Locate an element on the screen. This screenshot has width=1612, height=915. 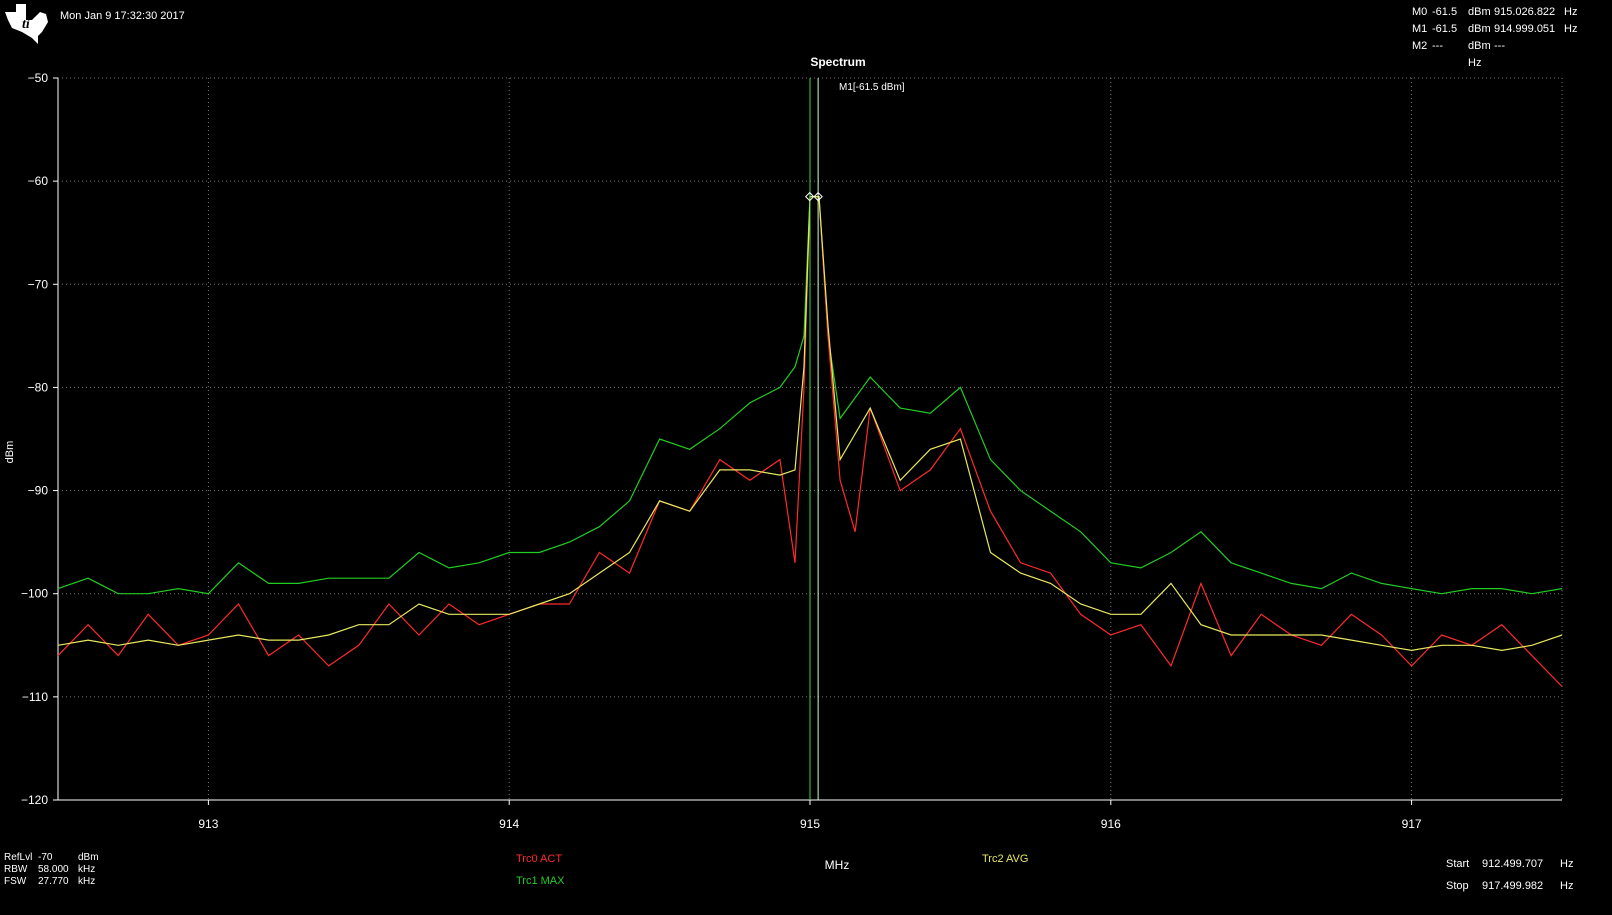
legend-trc2: Trc2 AVG is located at coordinates (1005, 859).